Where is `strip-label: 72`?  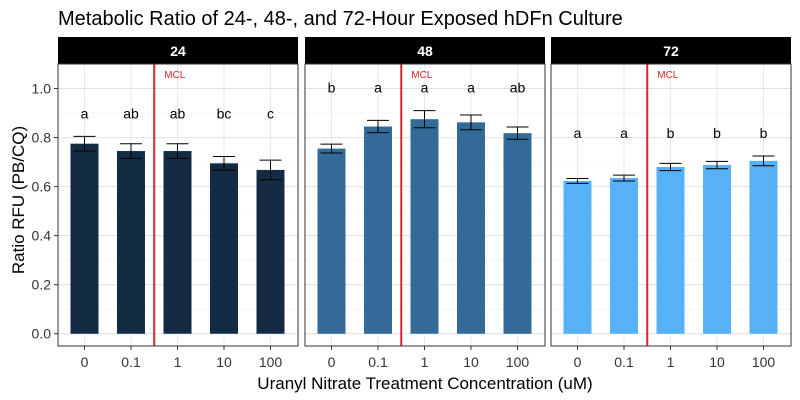
strip-label: 72 is located at coordinates (671, 51).